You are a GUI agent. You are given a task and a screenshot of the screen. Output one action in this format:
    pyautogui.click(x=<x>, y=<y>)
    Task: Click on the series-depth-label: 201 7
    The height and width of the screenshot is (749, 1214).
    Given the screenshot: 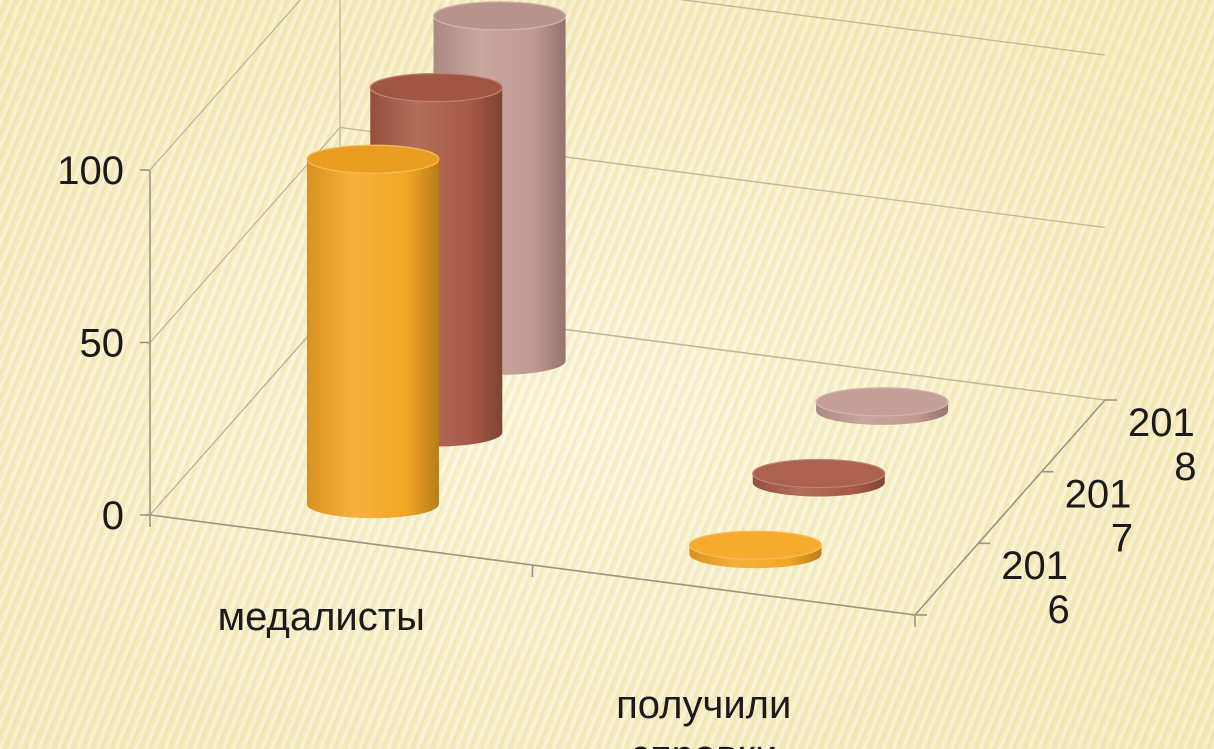 What is the action you would take?
    pyautogui.click(x=1099, y=517)
    